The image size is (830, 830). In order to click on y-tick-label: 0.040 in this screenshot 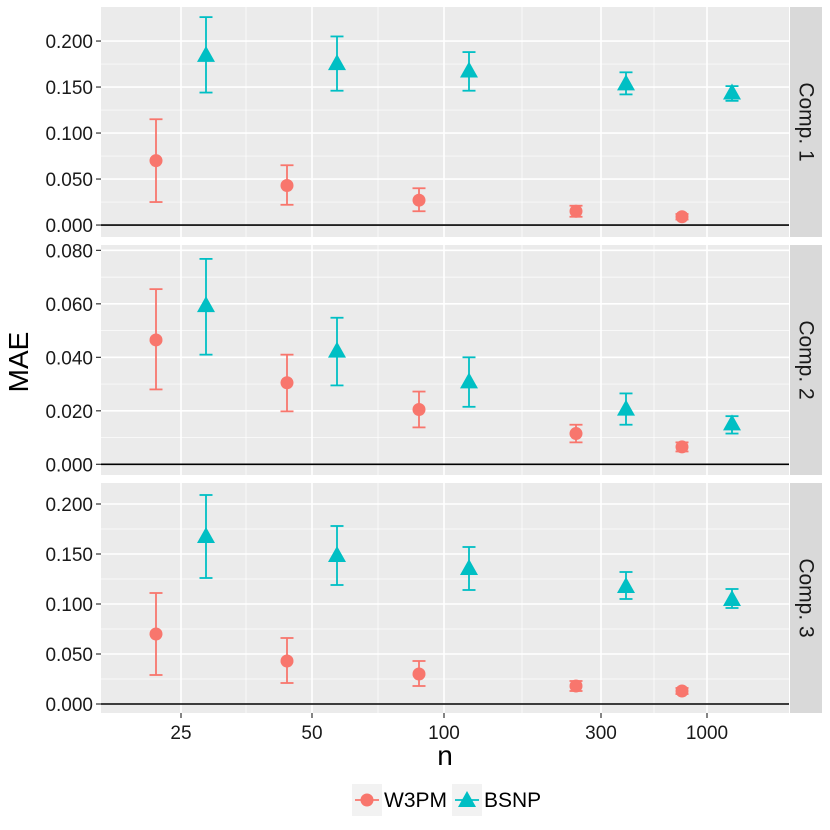, I will do `click(69, 358)`.